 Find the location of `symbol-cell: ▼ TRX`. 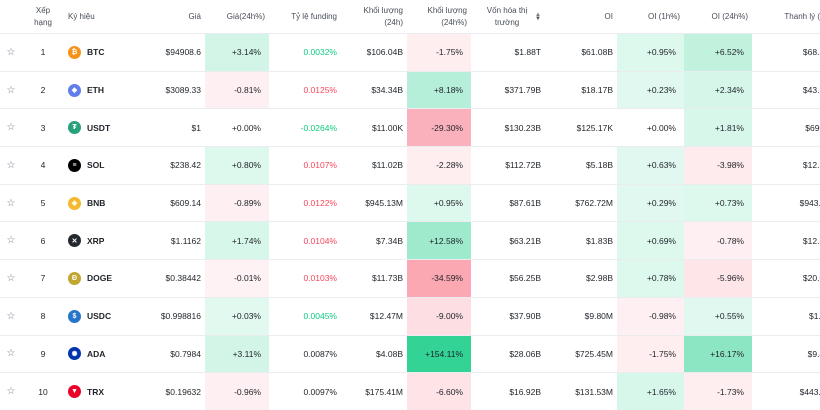

symbol-cell: ▼ TRX is located at coordinates (103, 391).